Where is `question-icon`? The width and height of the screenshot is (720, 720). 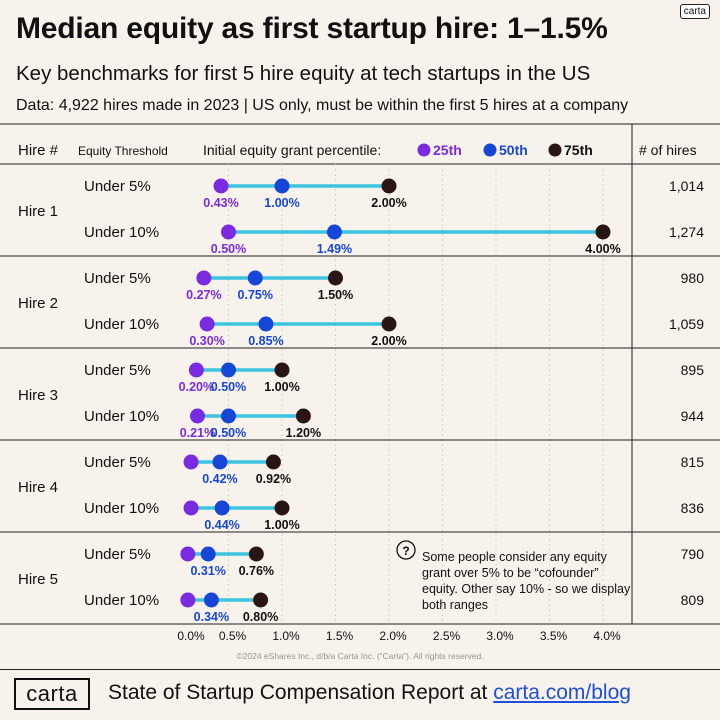 question-icon is located at coordinates (406, 550).